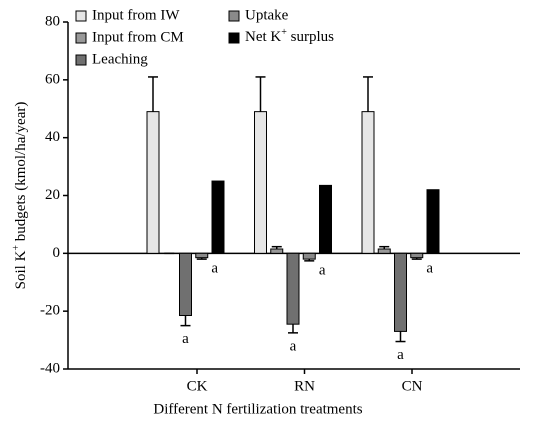  I want to click on legend-label: Input from IW, so click(136, 15).